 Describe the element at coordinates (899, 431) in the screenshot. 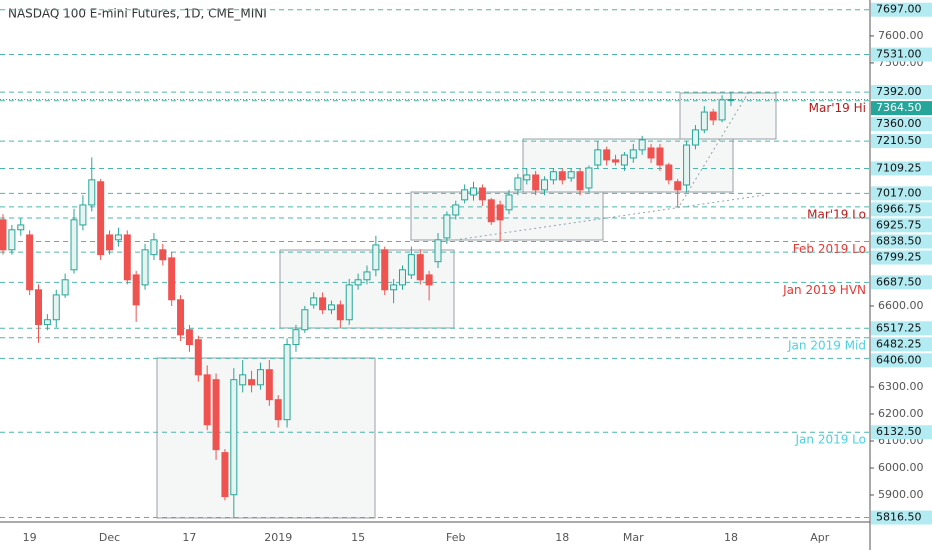

I see `level-label: 6132.50` at that location.